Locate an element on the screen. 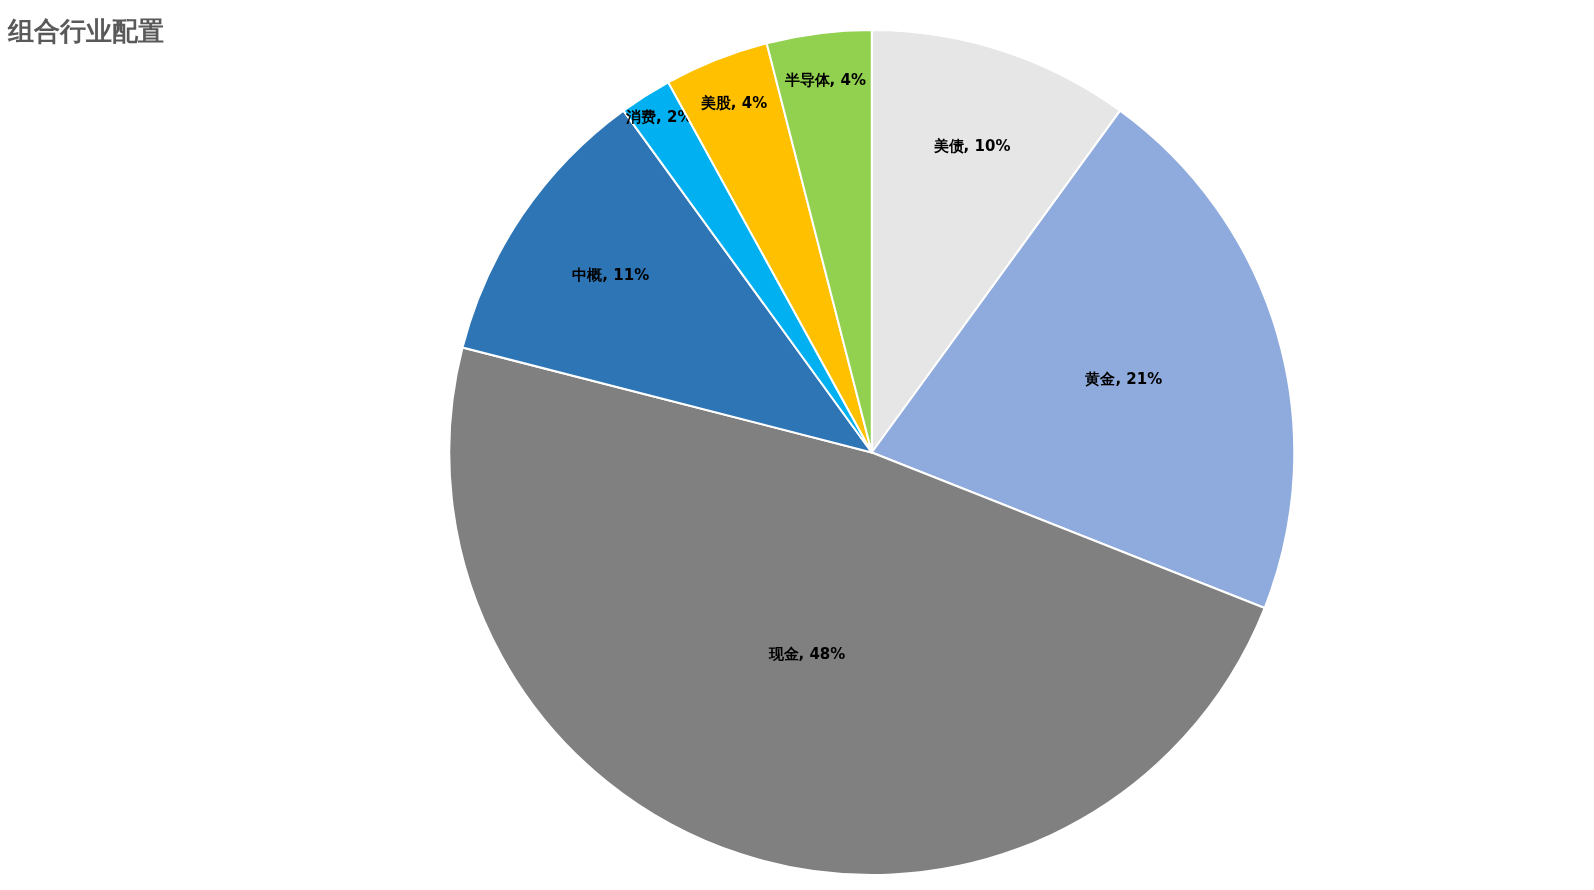  slice-label: 现金, 48% is located at coordinates (806, 653).